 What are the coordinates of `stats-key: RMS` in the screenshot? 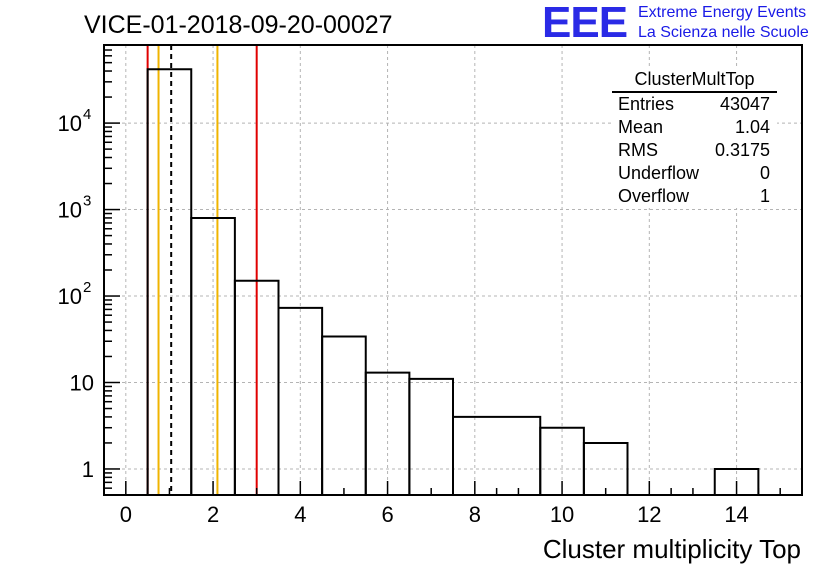 It's located at (638, 150).